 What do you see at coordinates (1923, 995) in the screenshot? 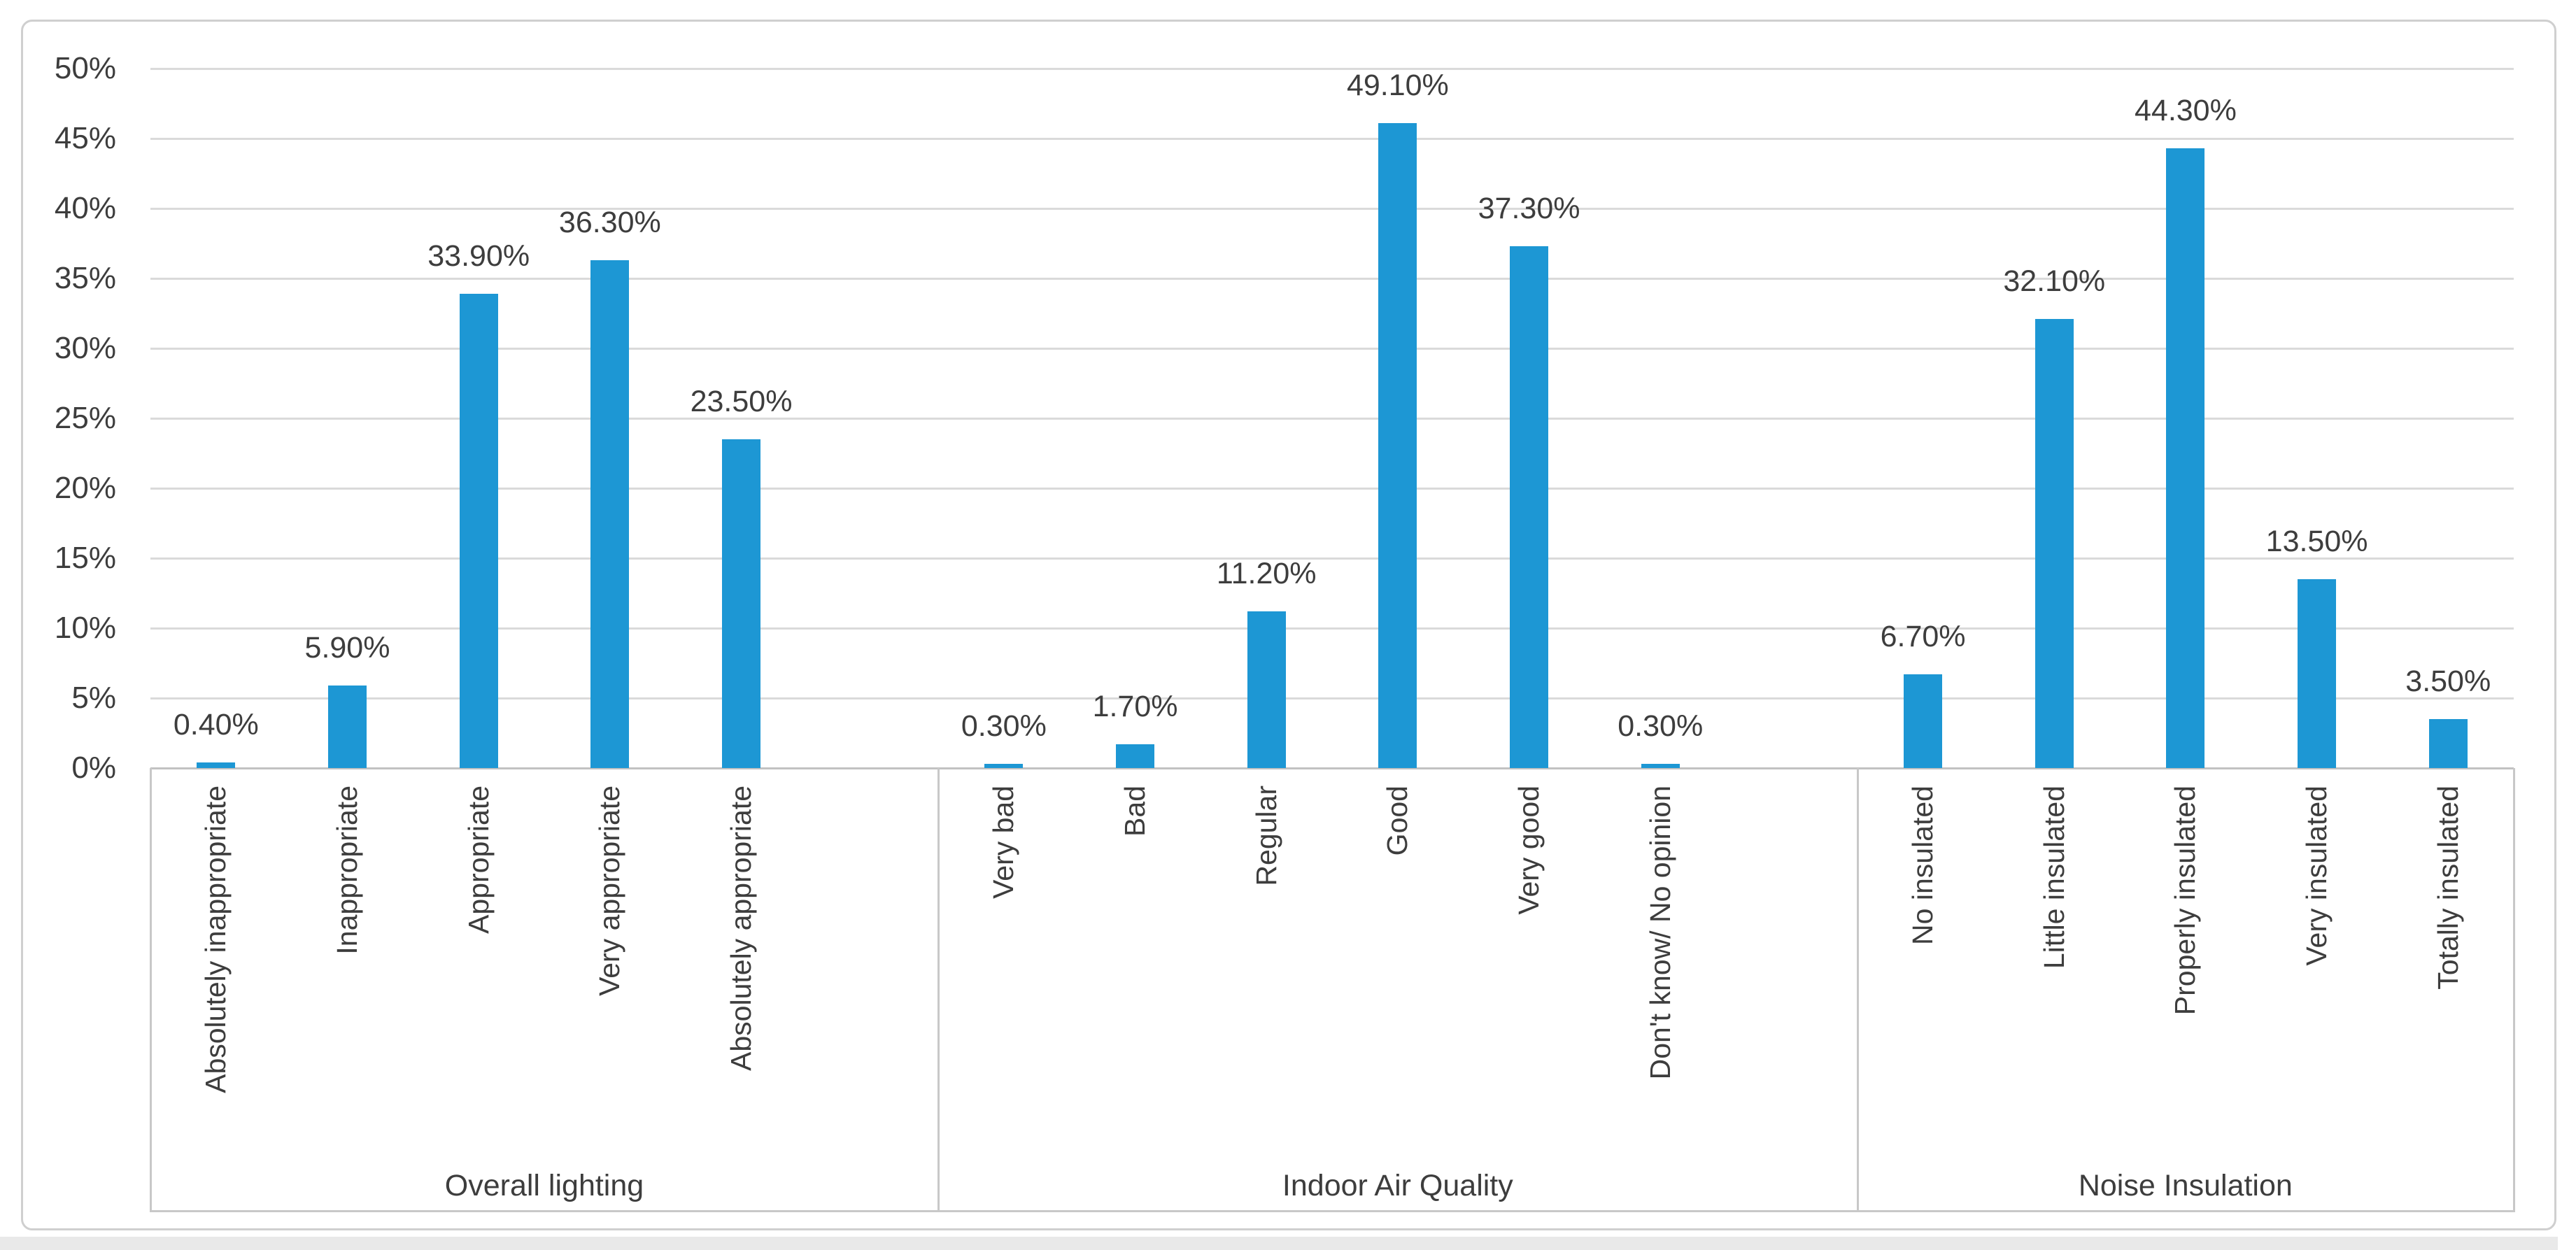
I see `category-label-cell: No insulated` at bounding box center [1923, 995].